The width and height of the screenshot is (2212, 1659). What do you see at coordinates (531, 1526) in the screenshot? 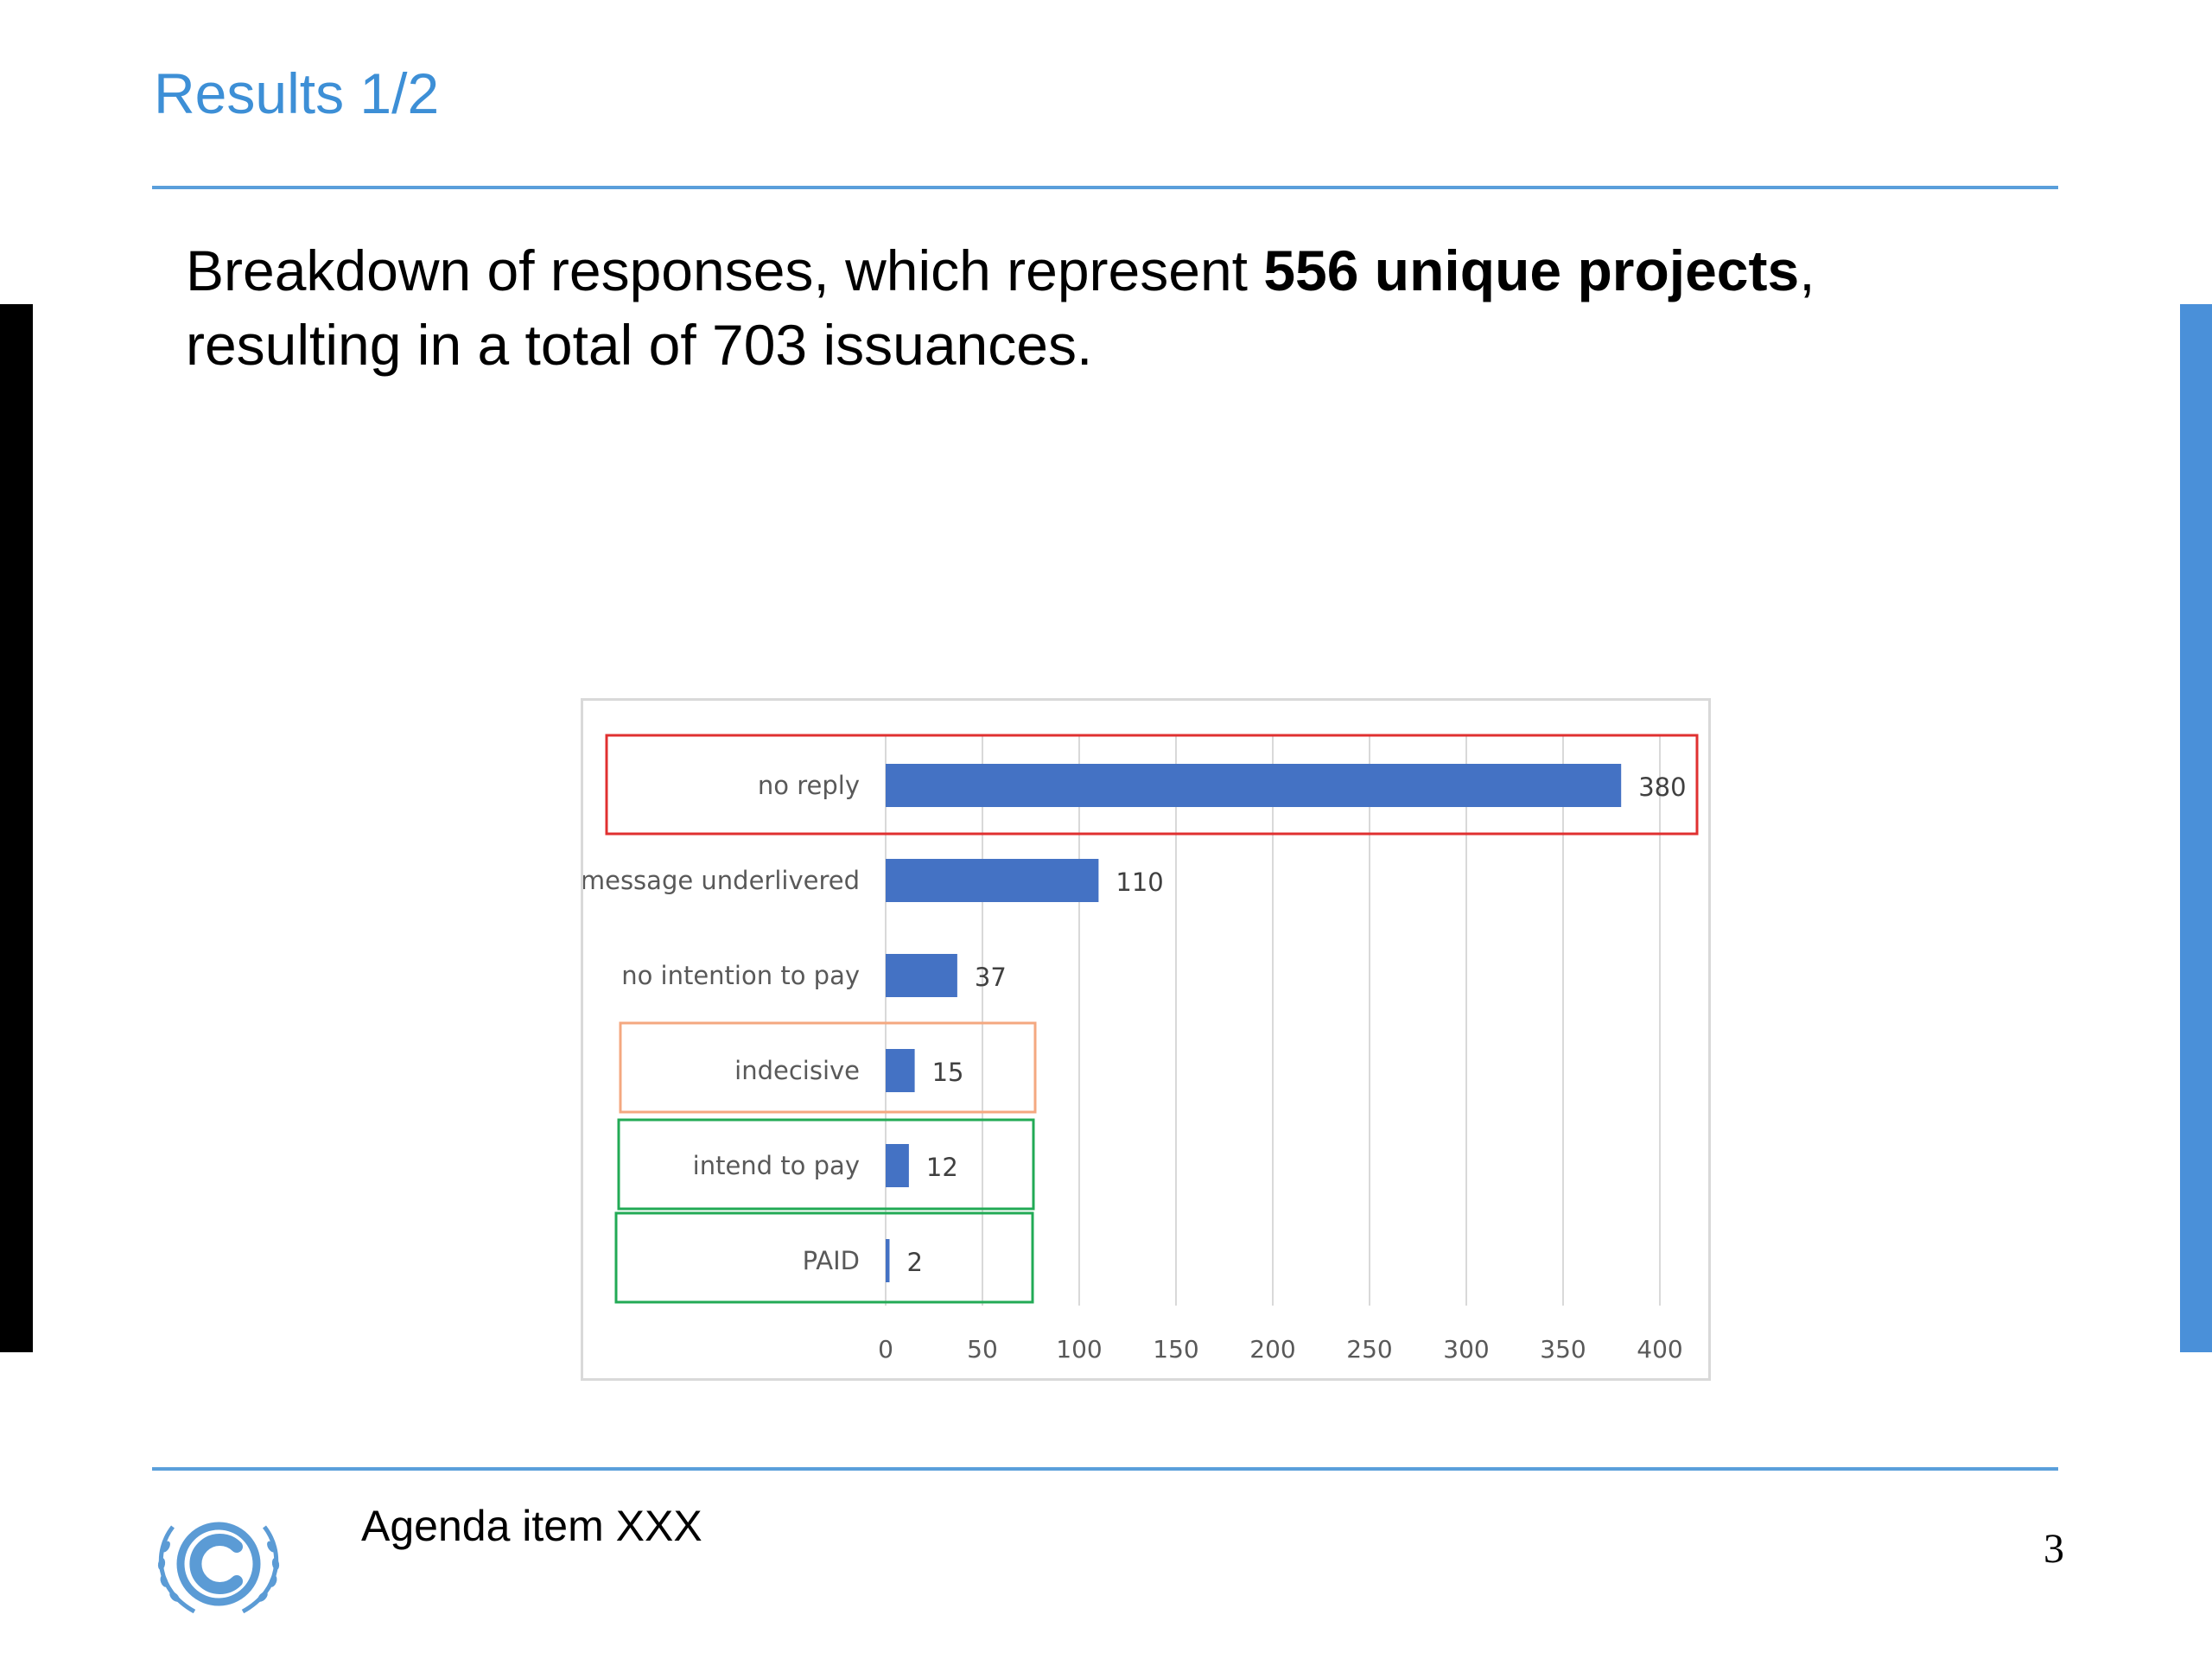
I see `footer-agenda: Agenda item XXX` at bounding box center [531, 1526].